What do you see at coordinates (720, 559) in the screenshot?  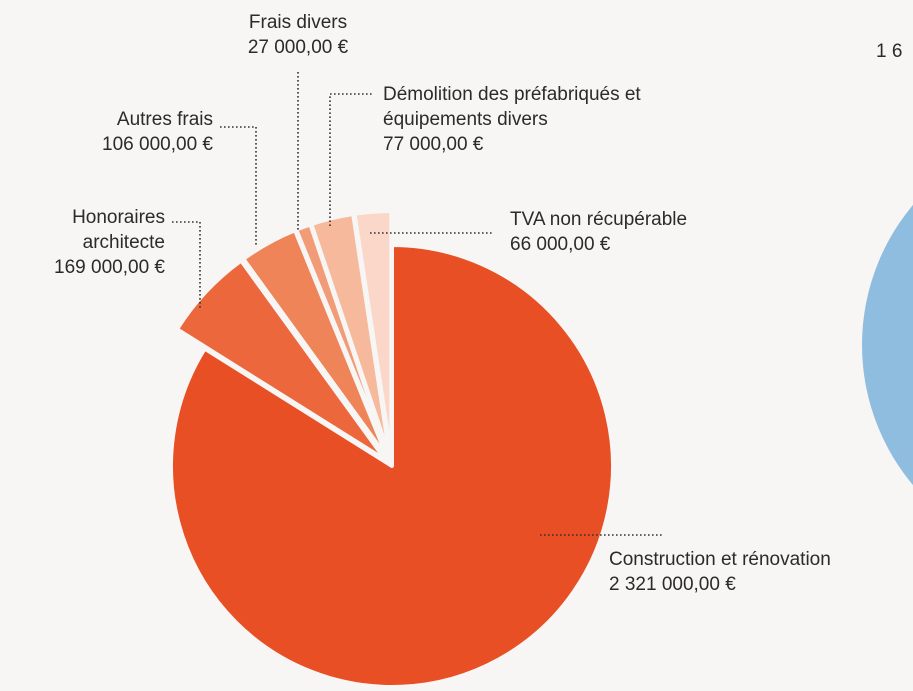 I see `slice-name: Construction et rénovation` at bounding box center [720, 559].